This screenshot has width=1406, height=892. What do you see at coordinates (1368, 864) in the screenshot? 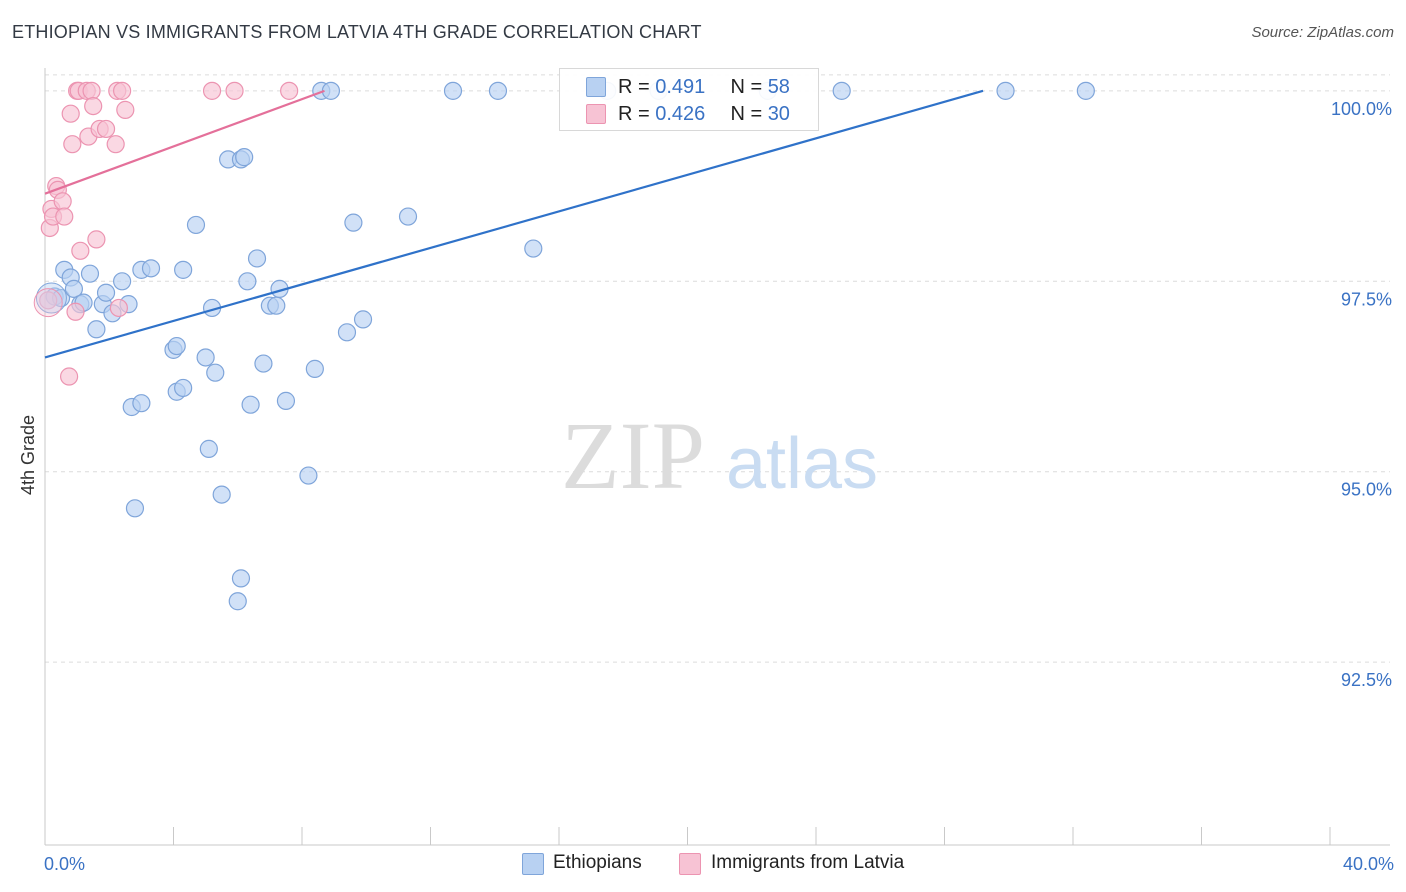
I see `x-tick-label: 40.0%` at bounding box center [1368, 864].